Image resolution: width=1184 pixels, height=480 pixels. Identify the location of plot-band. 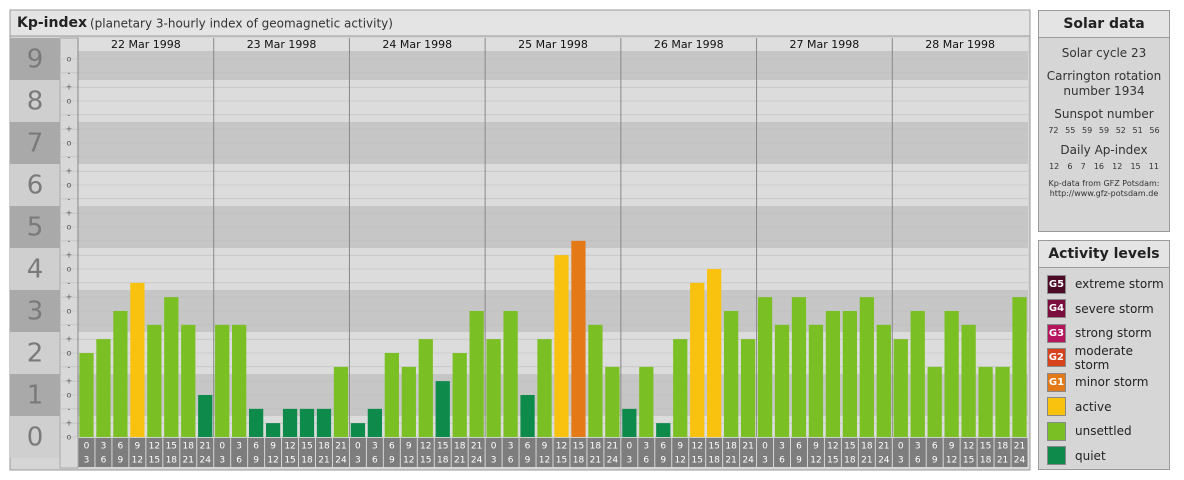
(553, 426).